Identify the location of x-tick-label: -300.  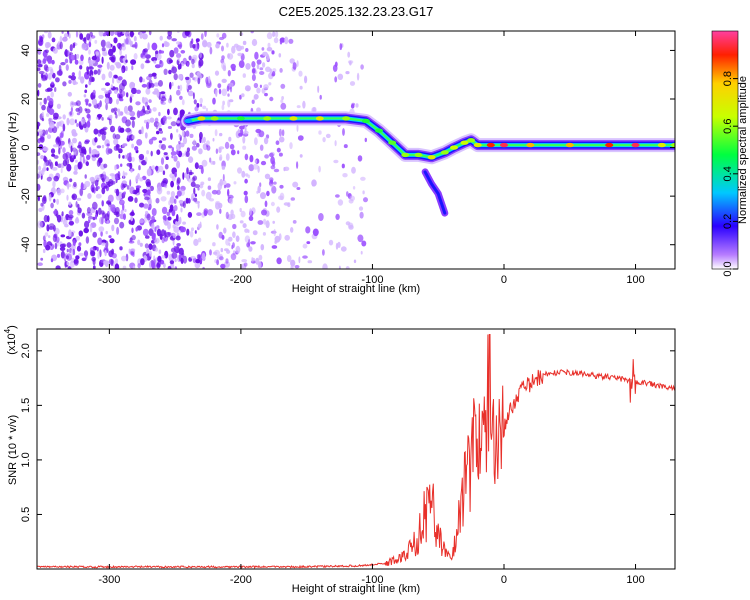
(109, 280).